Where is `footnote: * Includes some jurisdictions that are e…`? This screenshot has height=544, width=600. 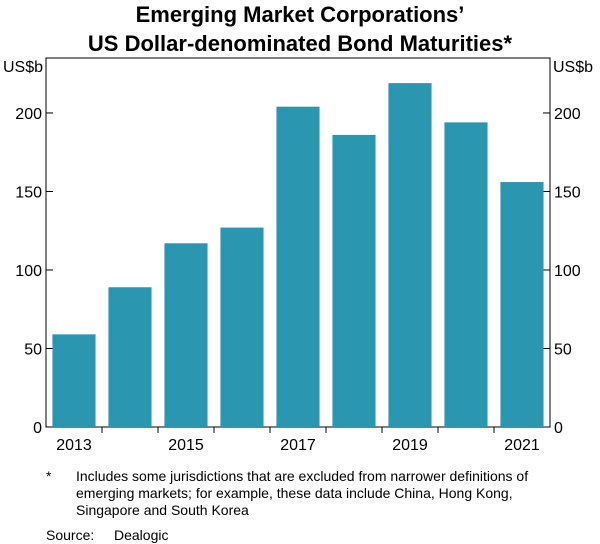 footnote: * Includes some jurisdictions that are e… is located at coordinates (316, 493).